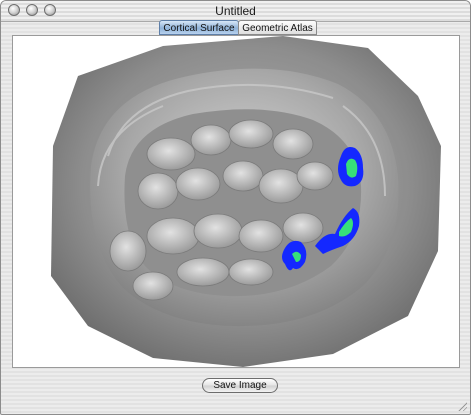  Describe the element at coordinates (199, 27) in the screenshot. I see `tab-cortical-surface: Cortical Surface` at that location.